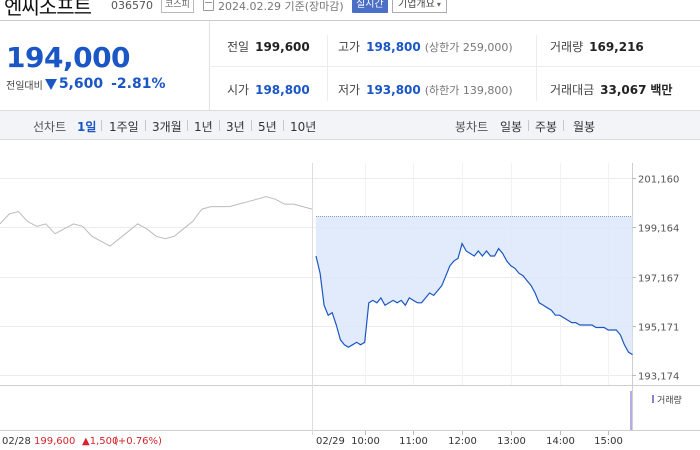 The width and height of the screenshot is (700, 450). What do you see at coordinates (511, 441) in the screenshot?
I see `x-tick-label: 13:00` at bounding box center [511, 441].